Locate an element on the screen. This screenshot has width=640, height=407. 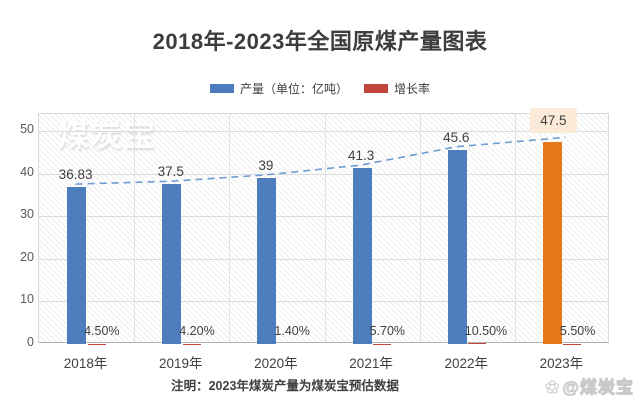
y-axis-tick-0: 0 is located at coordinates (30, 342).